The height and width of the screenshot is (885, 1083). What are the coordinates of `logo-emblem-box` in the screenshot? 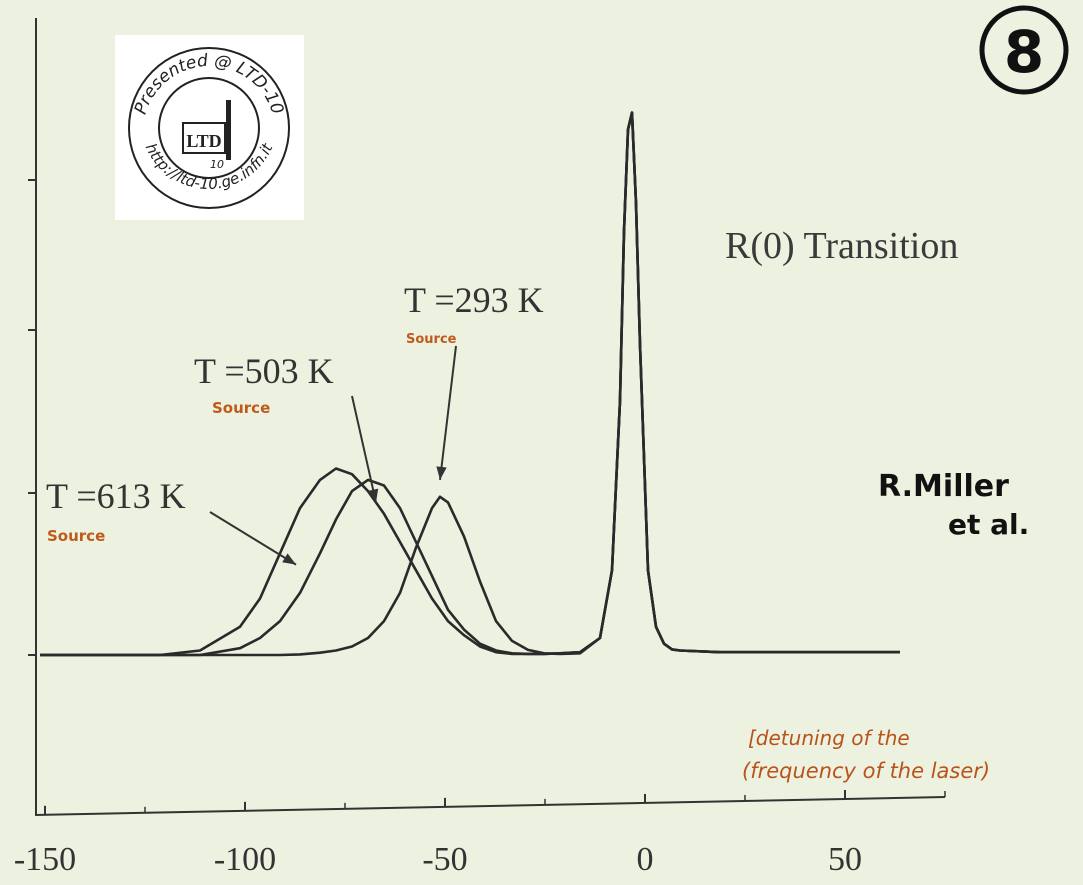 It's located at (204, 138).